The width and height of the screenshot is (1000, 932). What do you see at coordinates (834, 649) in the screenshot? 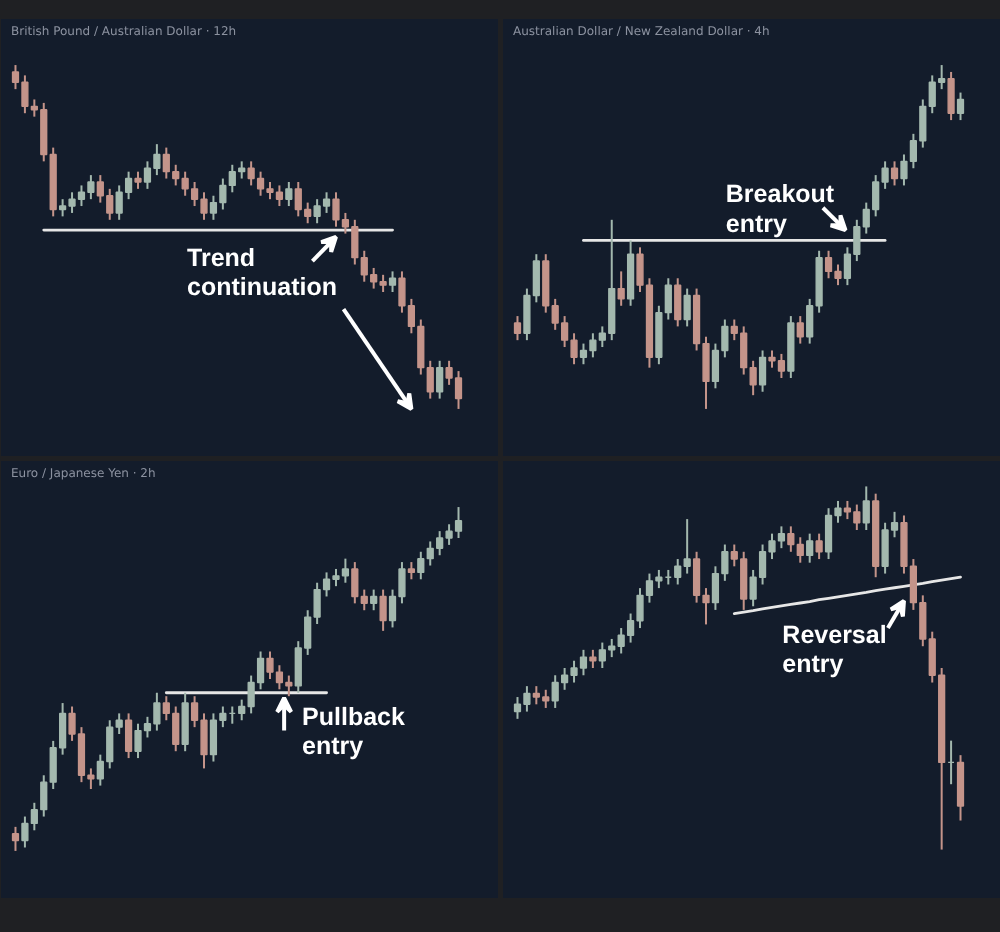
I see `annotation: Reversal entry` at bounding box center [834, 649].